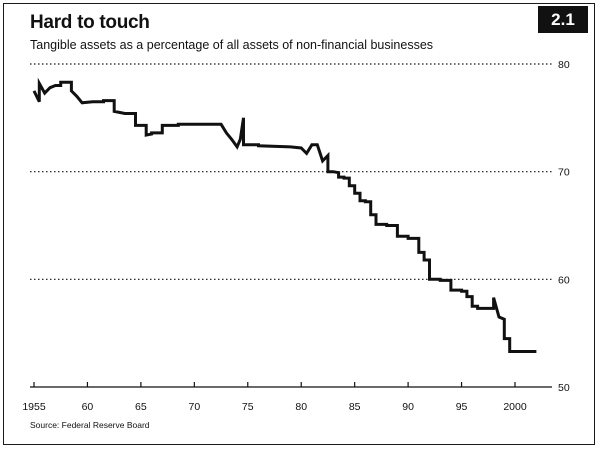 This screenshot has width=600, height=450. I want to click on x-tick-label-1985: 85, so click(355, 407).